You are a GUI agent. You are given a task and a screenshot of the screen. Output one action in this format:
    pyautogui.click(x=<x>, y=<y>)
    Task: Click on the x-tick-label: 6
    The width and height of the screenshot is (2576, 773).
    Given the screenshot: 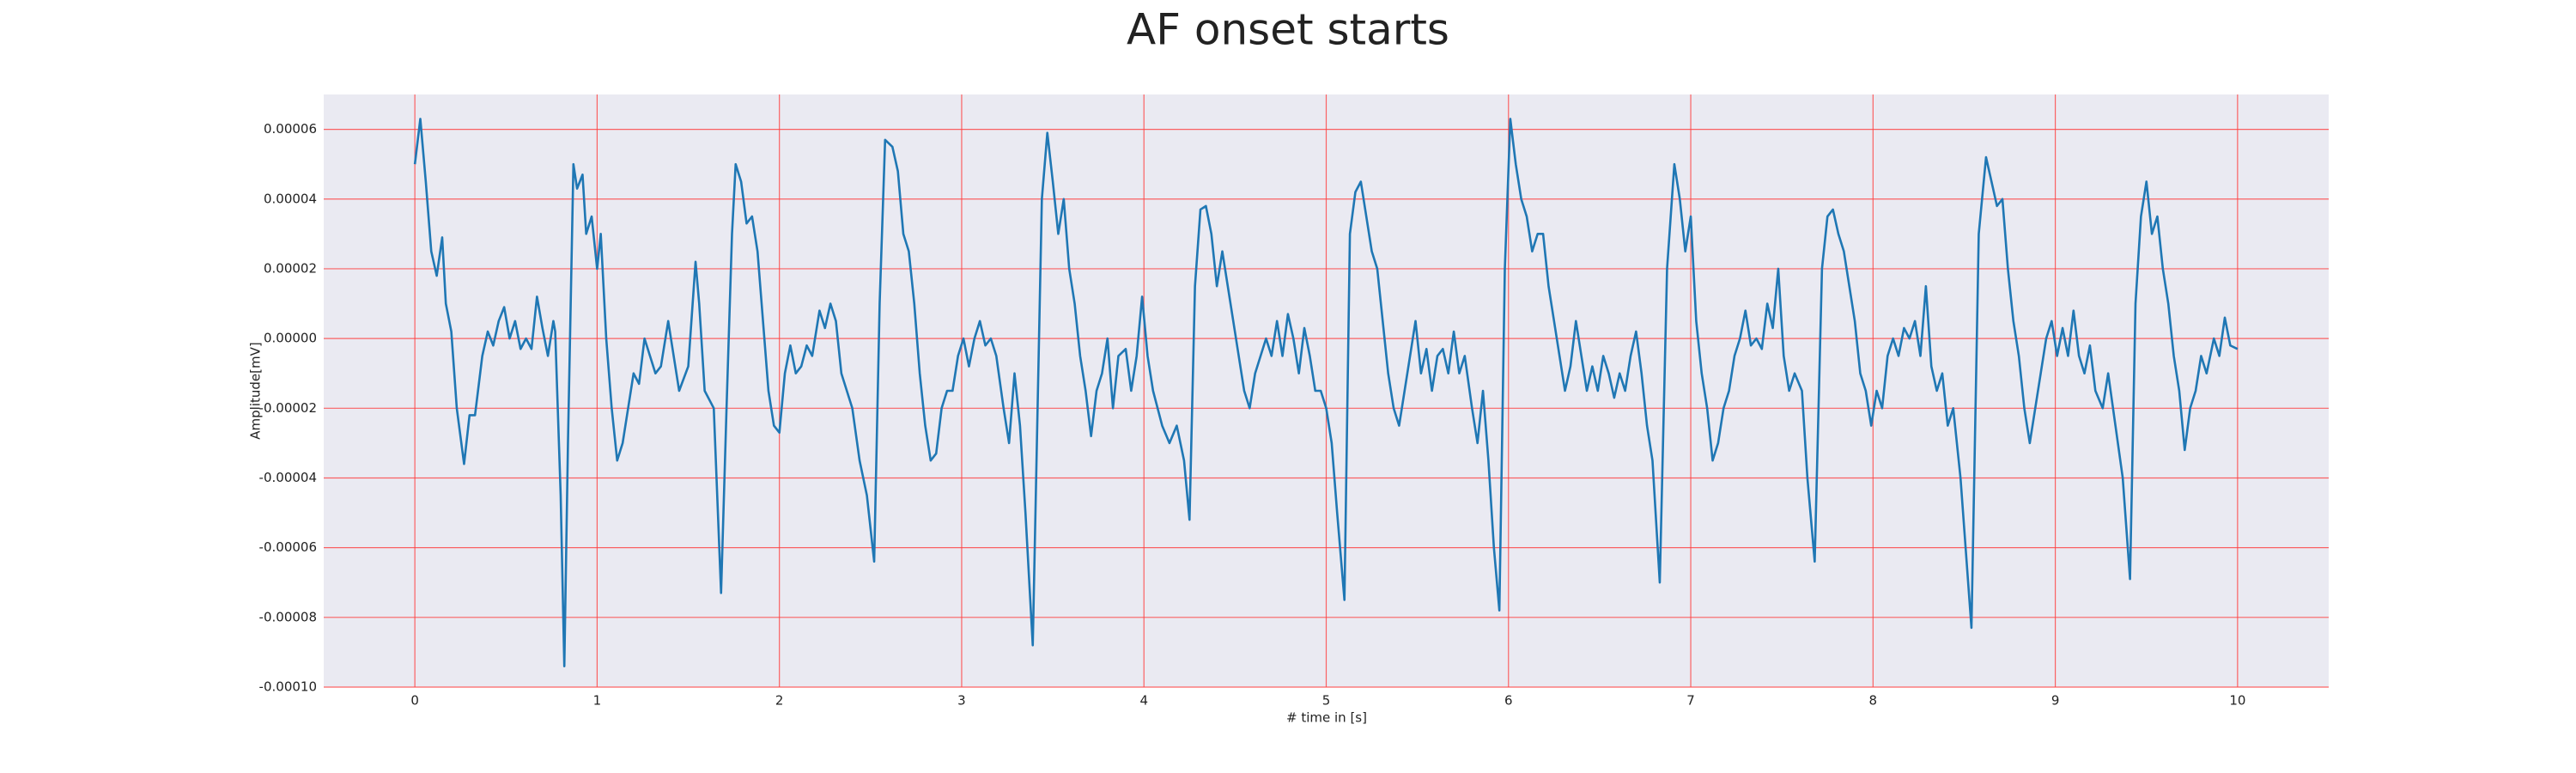 What is the action you would take?
    pyautogui.click(x=1508, y=701)
    